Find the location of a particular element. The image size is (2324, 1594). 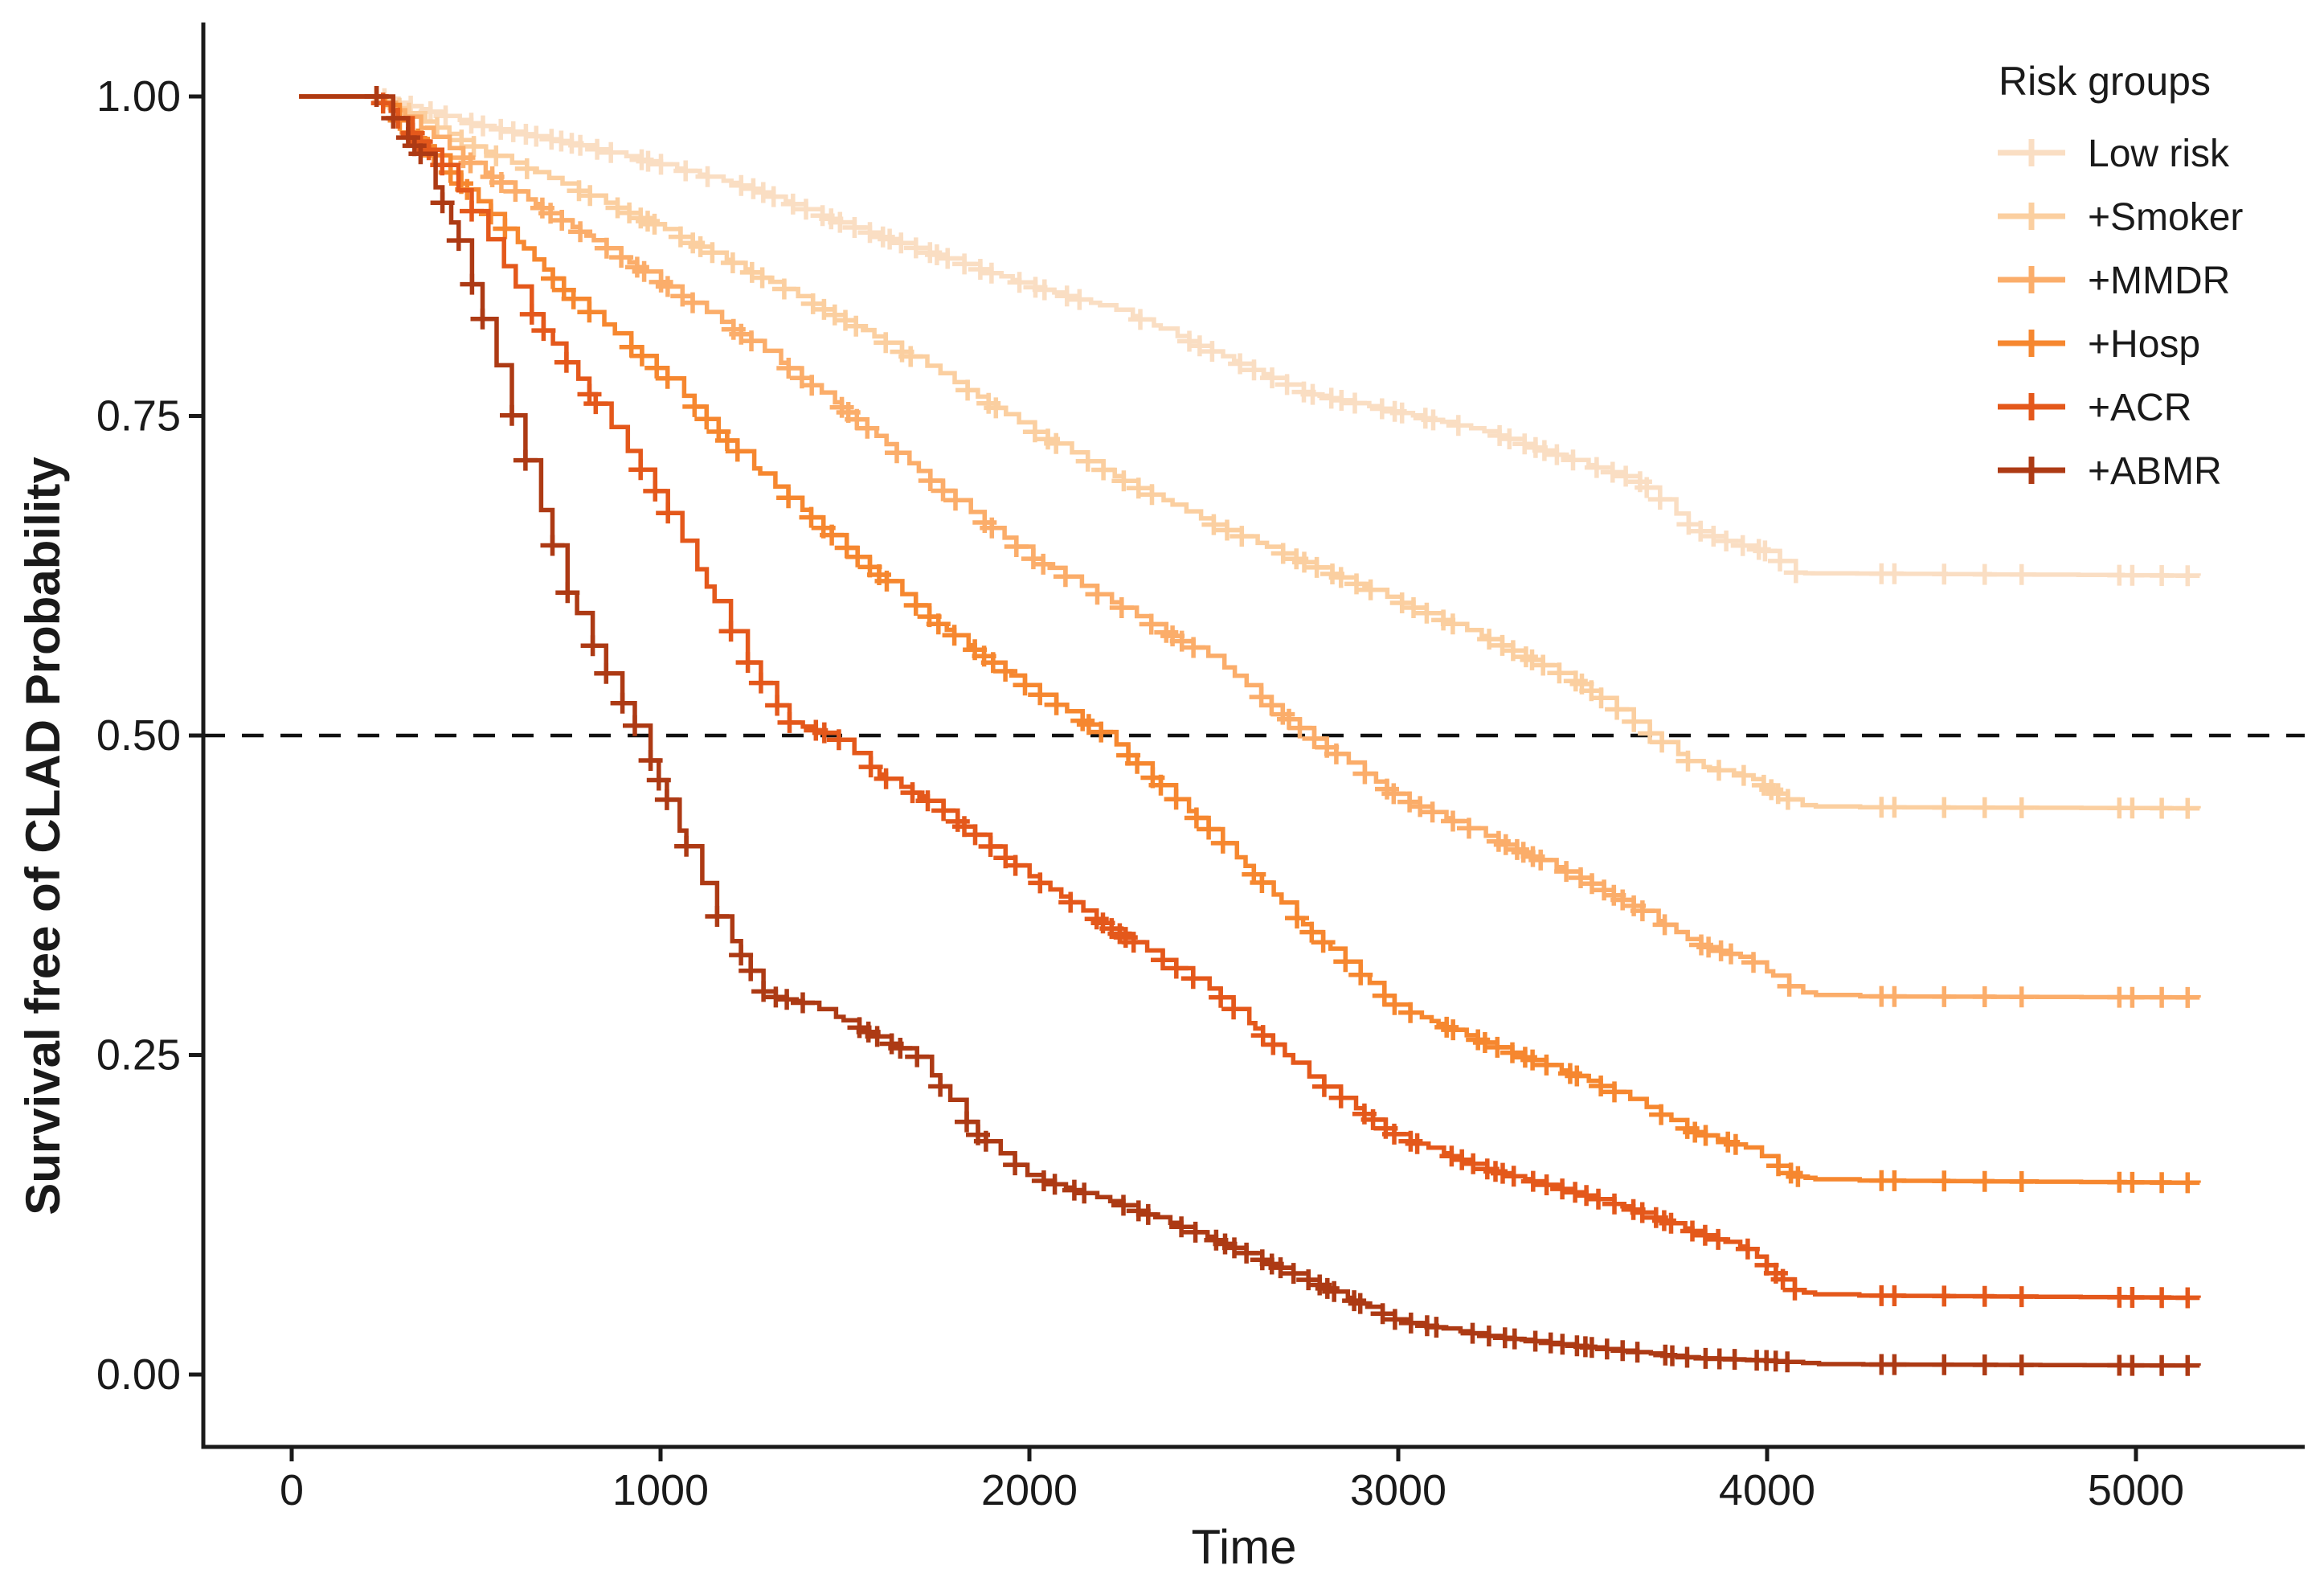

x-tick-label: 3000 is located at coordinates (1398, 1490).